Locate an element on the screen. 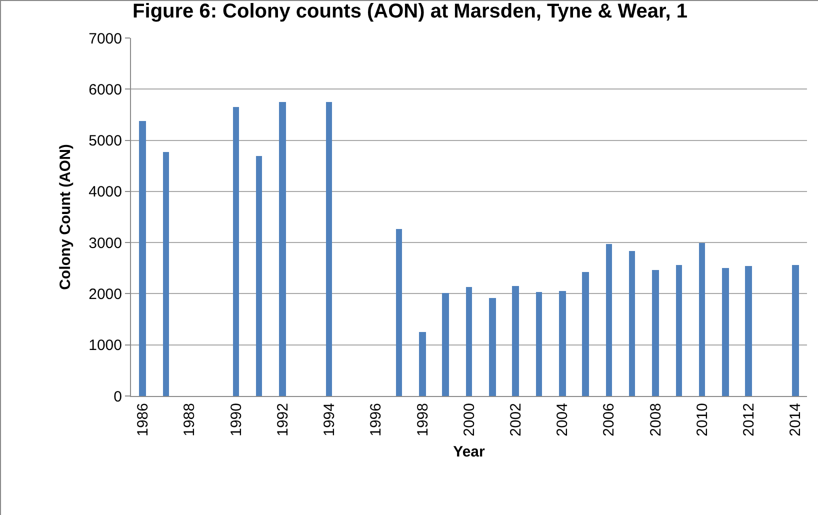 This screenshot has height=515, width=818. y-axis-title: Colony Count (AON) is located at coordinates (65, 217).